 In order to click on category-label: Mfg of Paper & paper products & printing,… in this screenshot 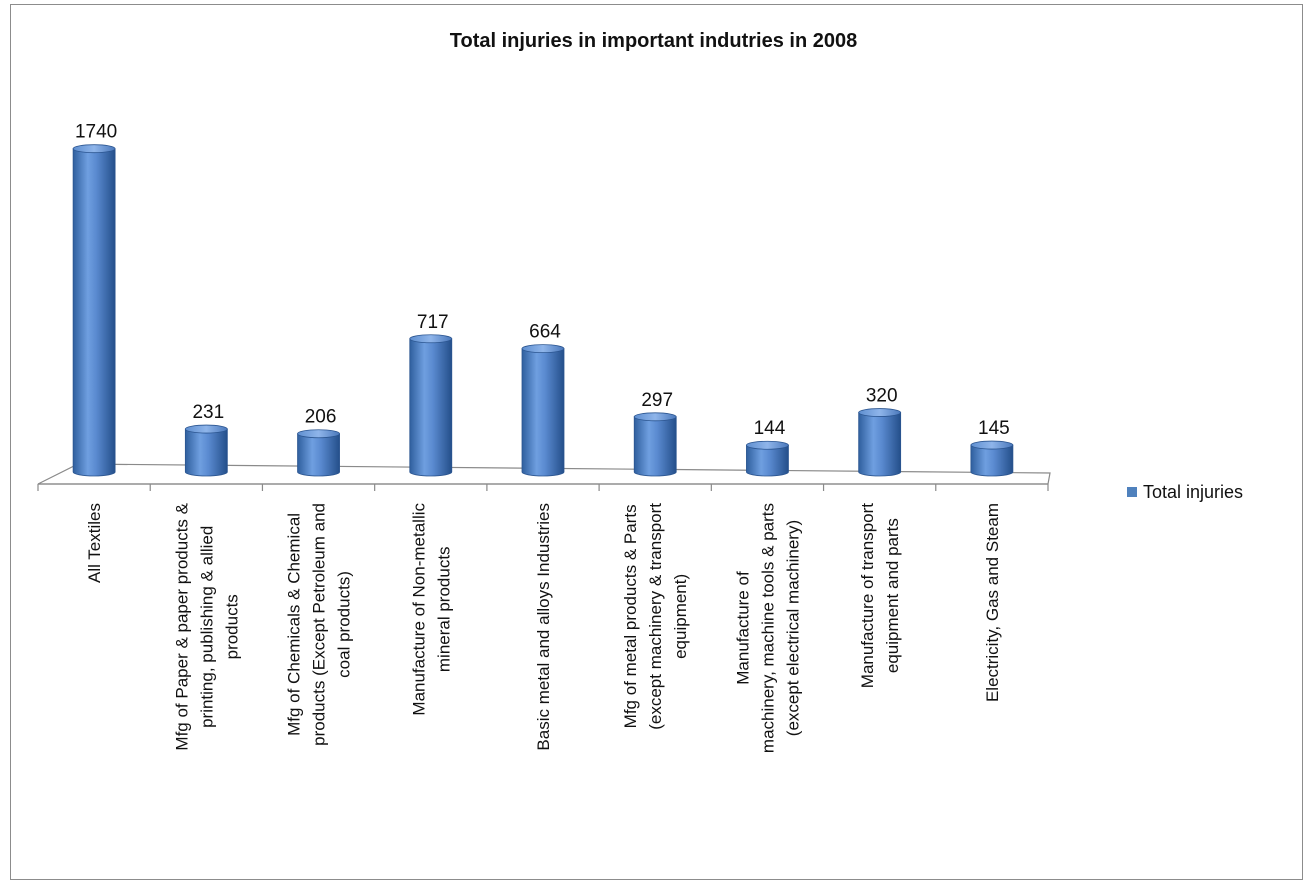, I will do `click(206, 626)`.